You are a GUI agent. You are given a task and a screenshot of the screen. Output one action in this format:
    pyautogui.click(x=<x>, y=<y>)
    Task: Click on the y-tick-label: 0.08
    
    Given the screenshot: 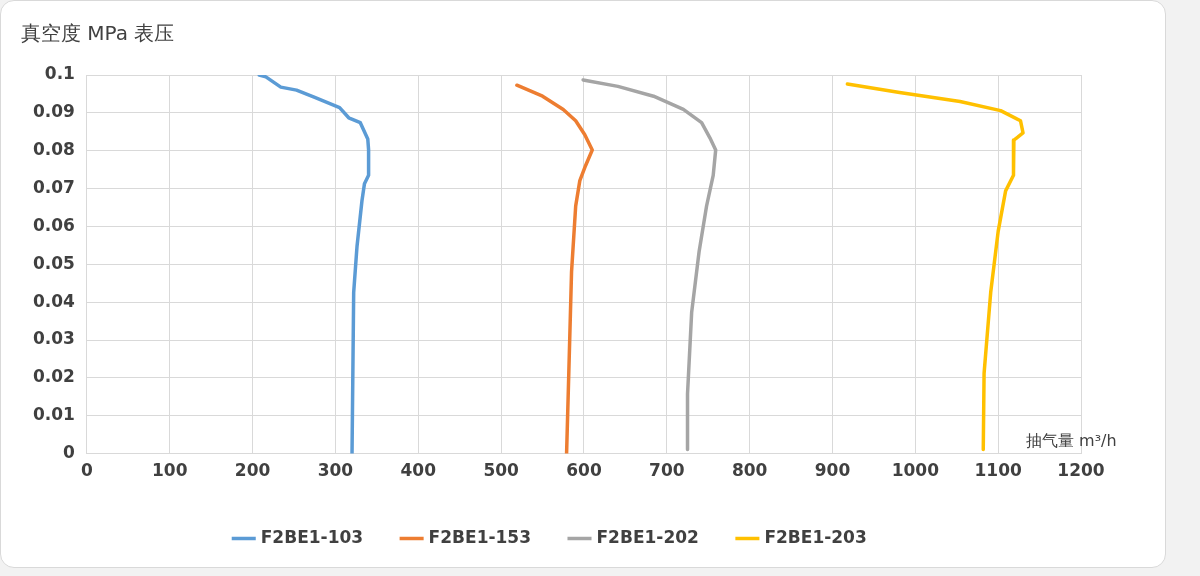 What is the action you would take?
    pyautogui.click(x=53, y=149)
    